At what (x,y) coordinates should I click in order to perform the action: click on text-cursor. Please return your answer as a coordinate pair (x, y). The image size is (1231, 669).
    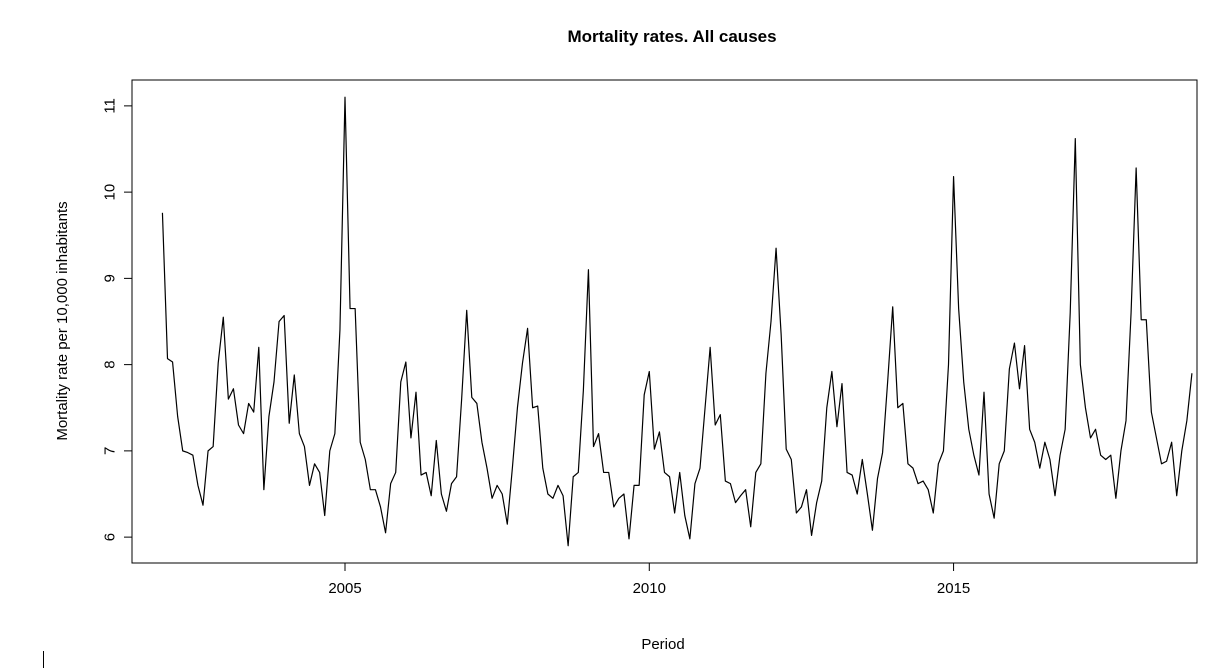
    Looking at the image, I should click on (43, 659).